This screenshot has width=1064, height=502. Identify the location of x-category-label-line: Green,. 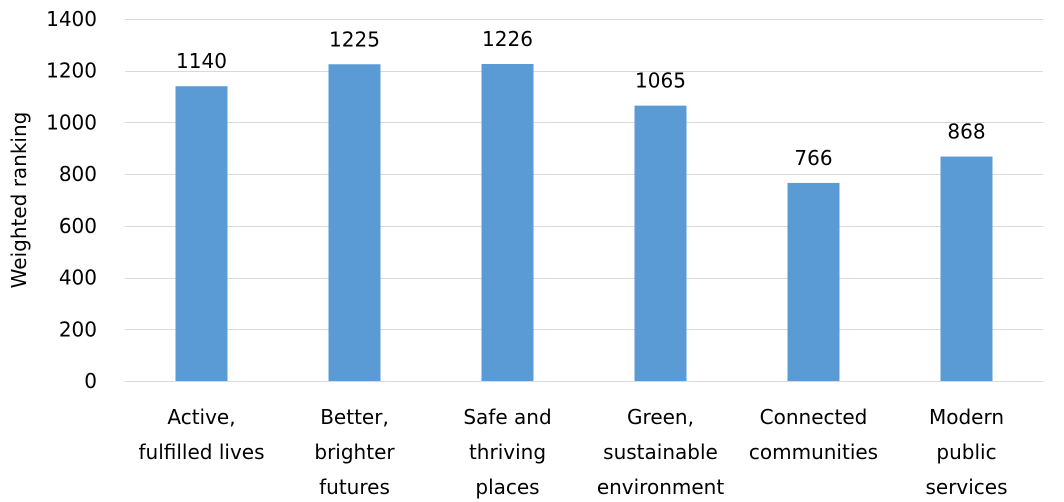
(660, 417).